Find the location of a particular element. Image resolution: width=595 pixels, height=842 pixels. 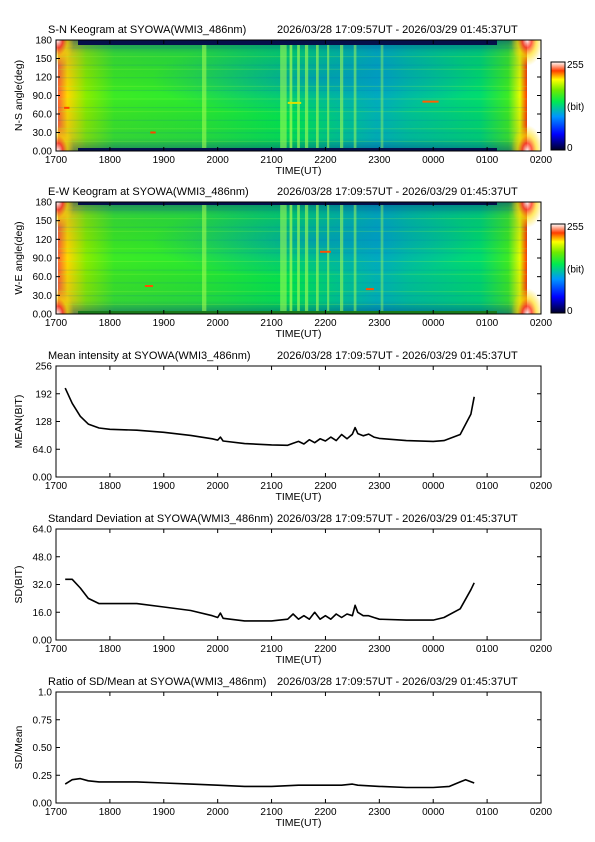

x-tick-label: 2000 is located at coordinates (218, 812).